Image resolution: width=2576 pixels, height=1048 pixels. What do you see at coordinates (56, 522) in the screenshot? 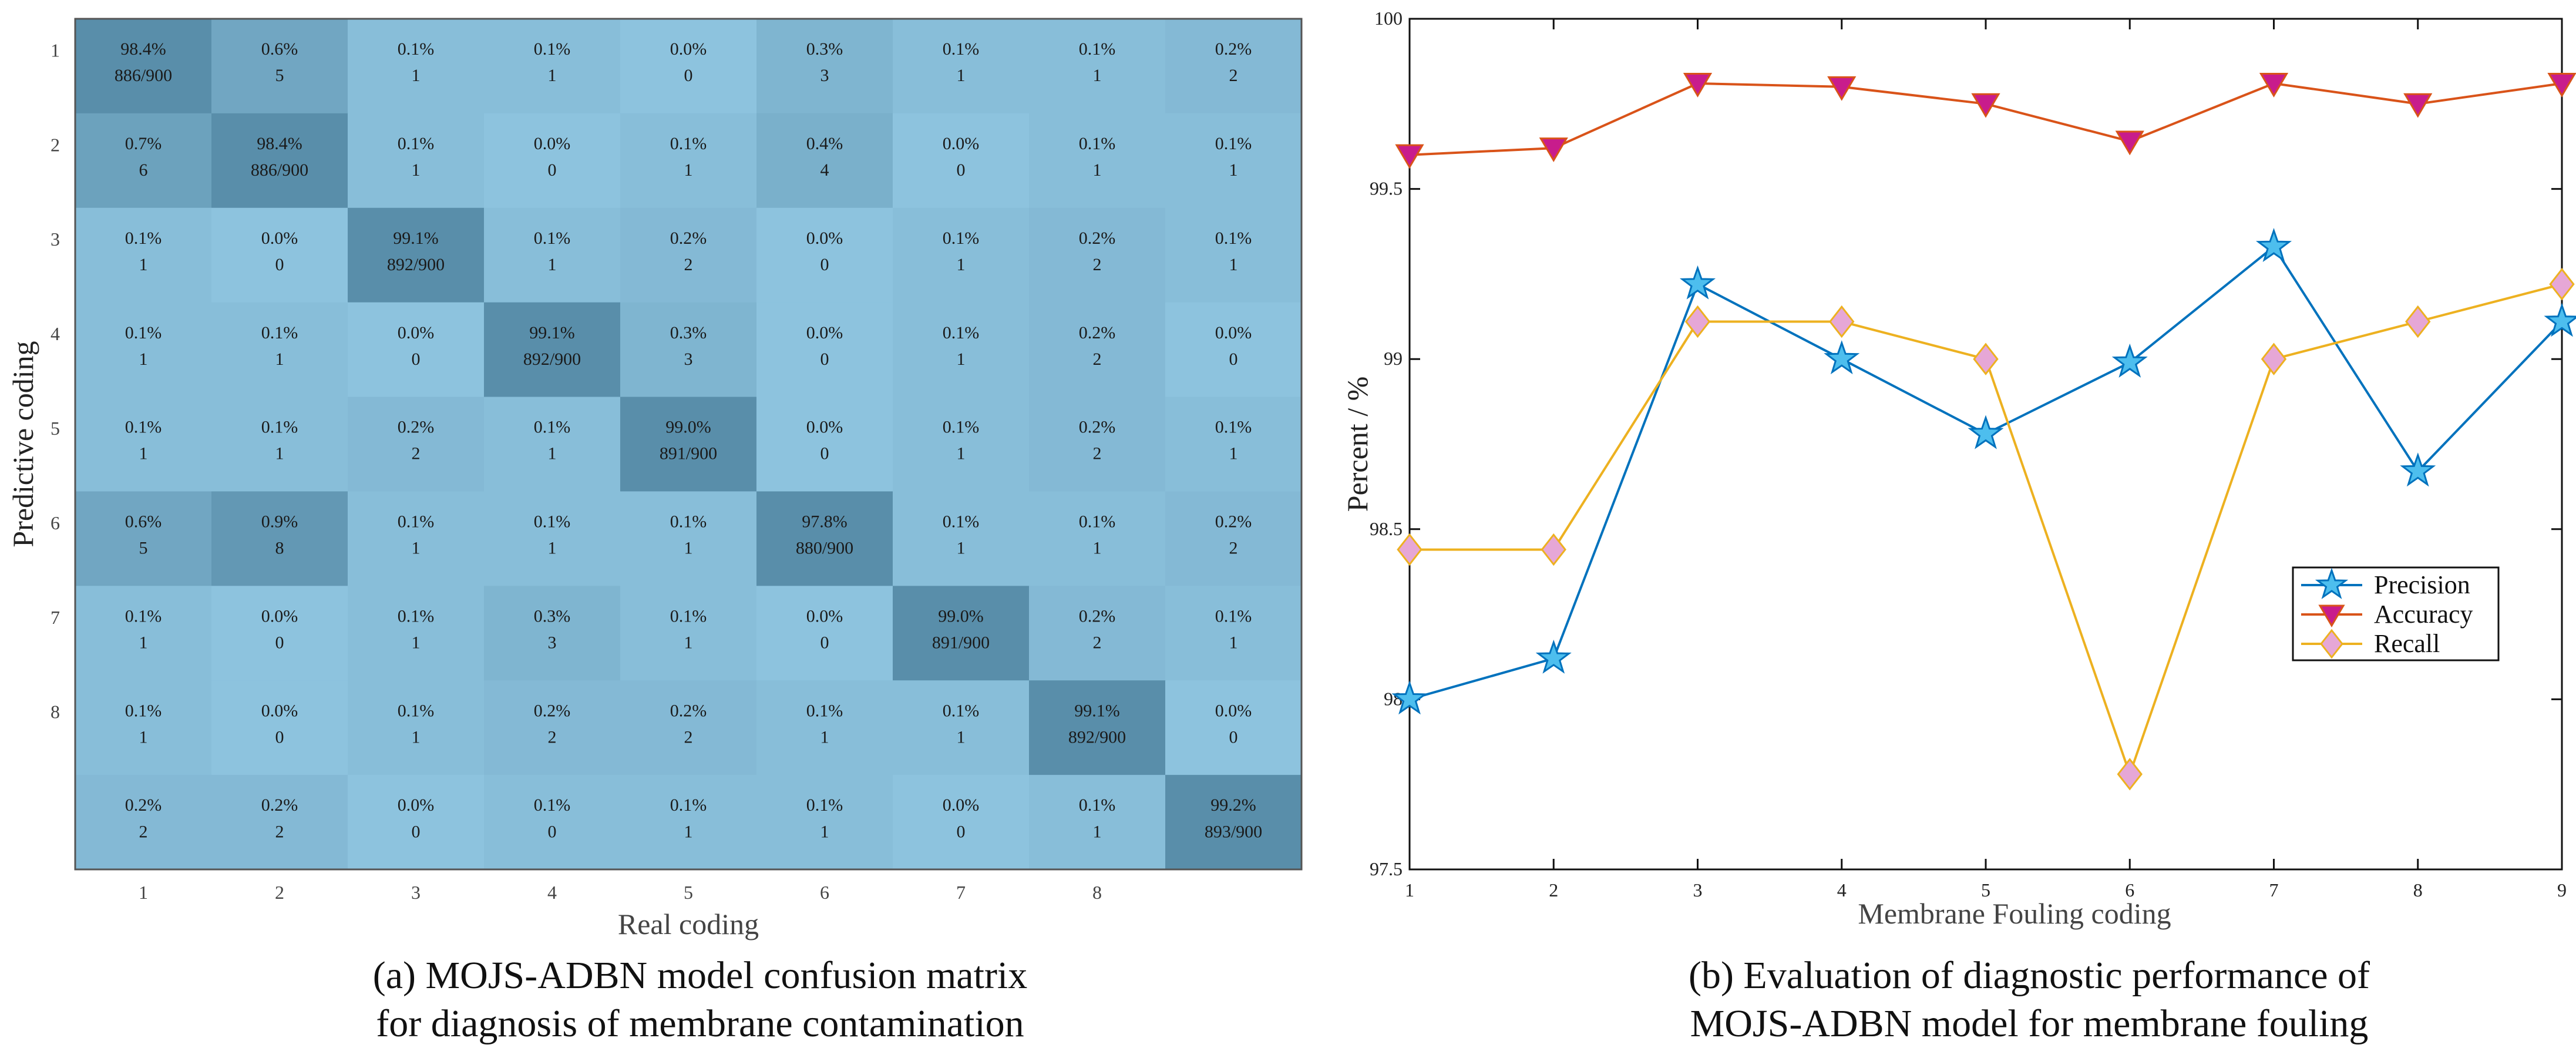
I see `y-tick-label: 6` at bounding box center [56, 522].